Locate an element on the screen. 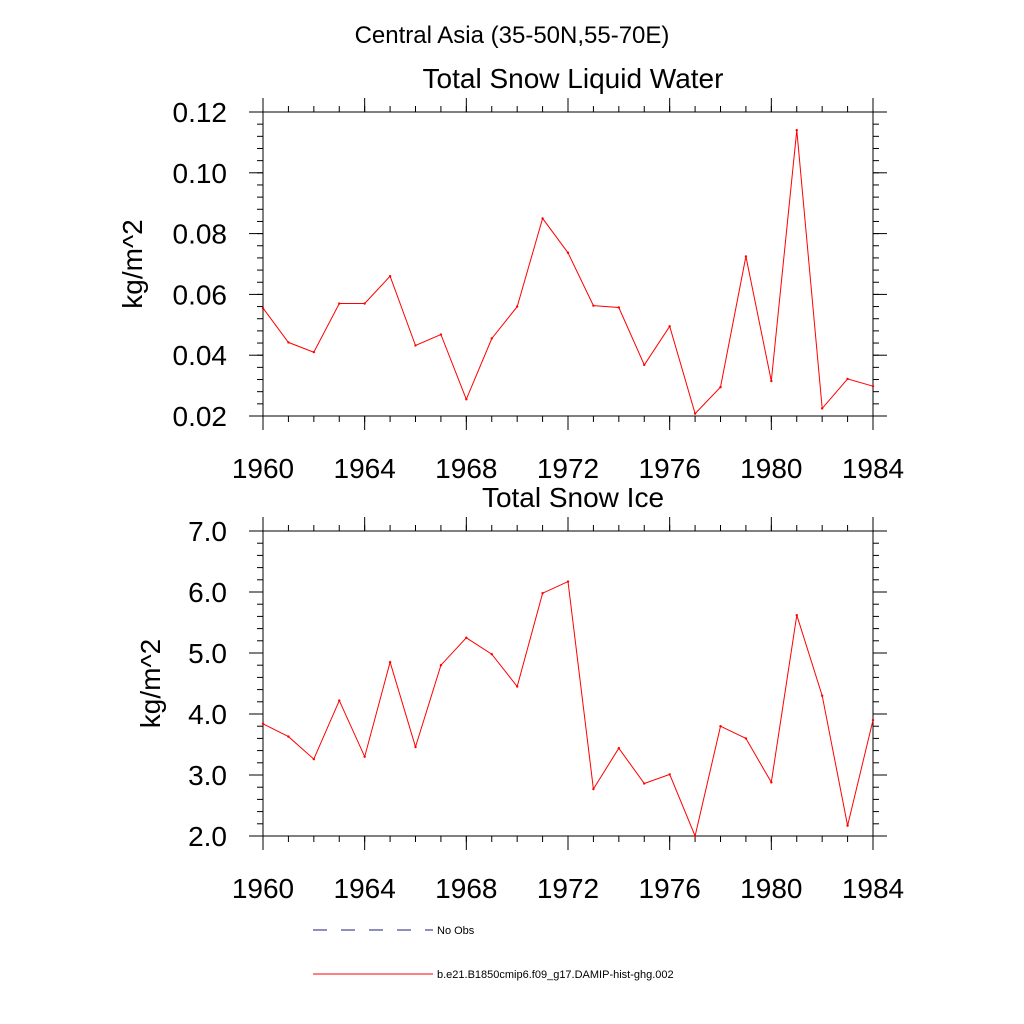  plot-title: Total Snow Liquid Water is located at coordinates (573, 78).